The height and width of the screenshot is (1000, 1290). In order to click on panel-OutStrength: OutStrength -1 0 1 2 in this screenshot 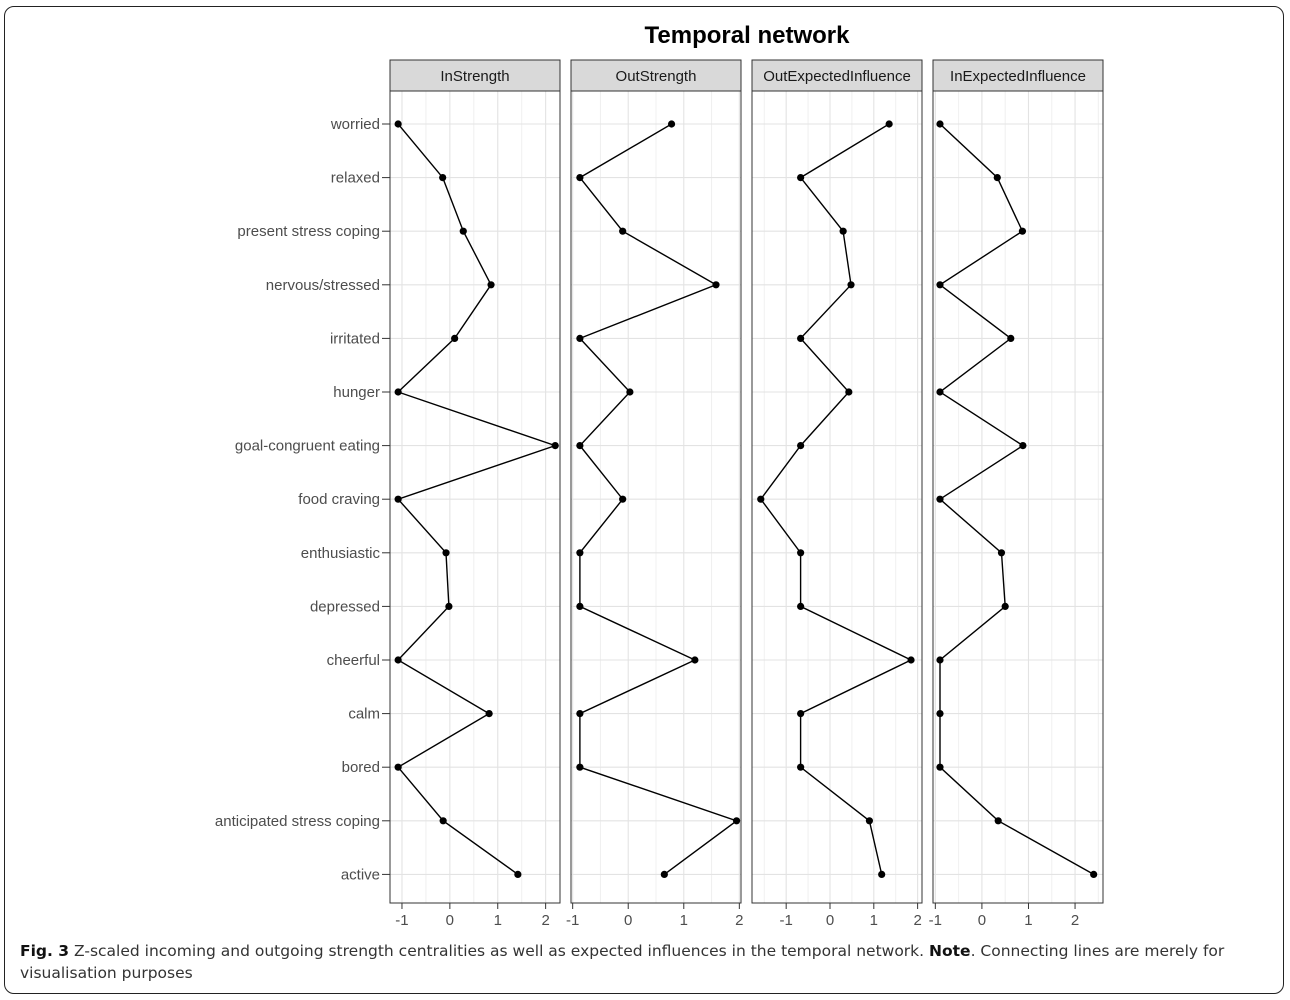, I will do `click(655, 494)`.